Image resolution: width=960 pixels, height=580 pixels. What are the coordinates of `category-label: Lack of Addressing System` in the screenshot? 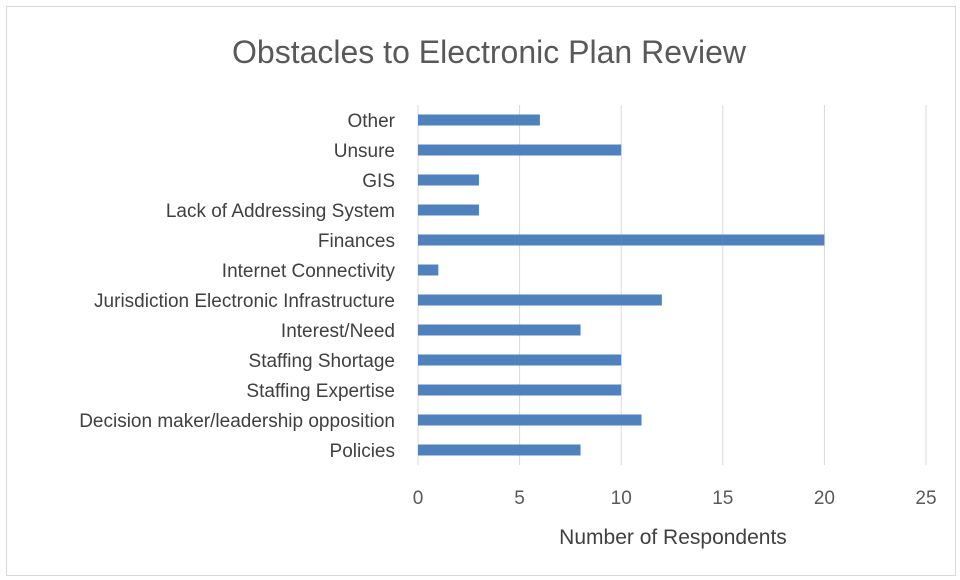 It's located at (280, 211).